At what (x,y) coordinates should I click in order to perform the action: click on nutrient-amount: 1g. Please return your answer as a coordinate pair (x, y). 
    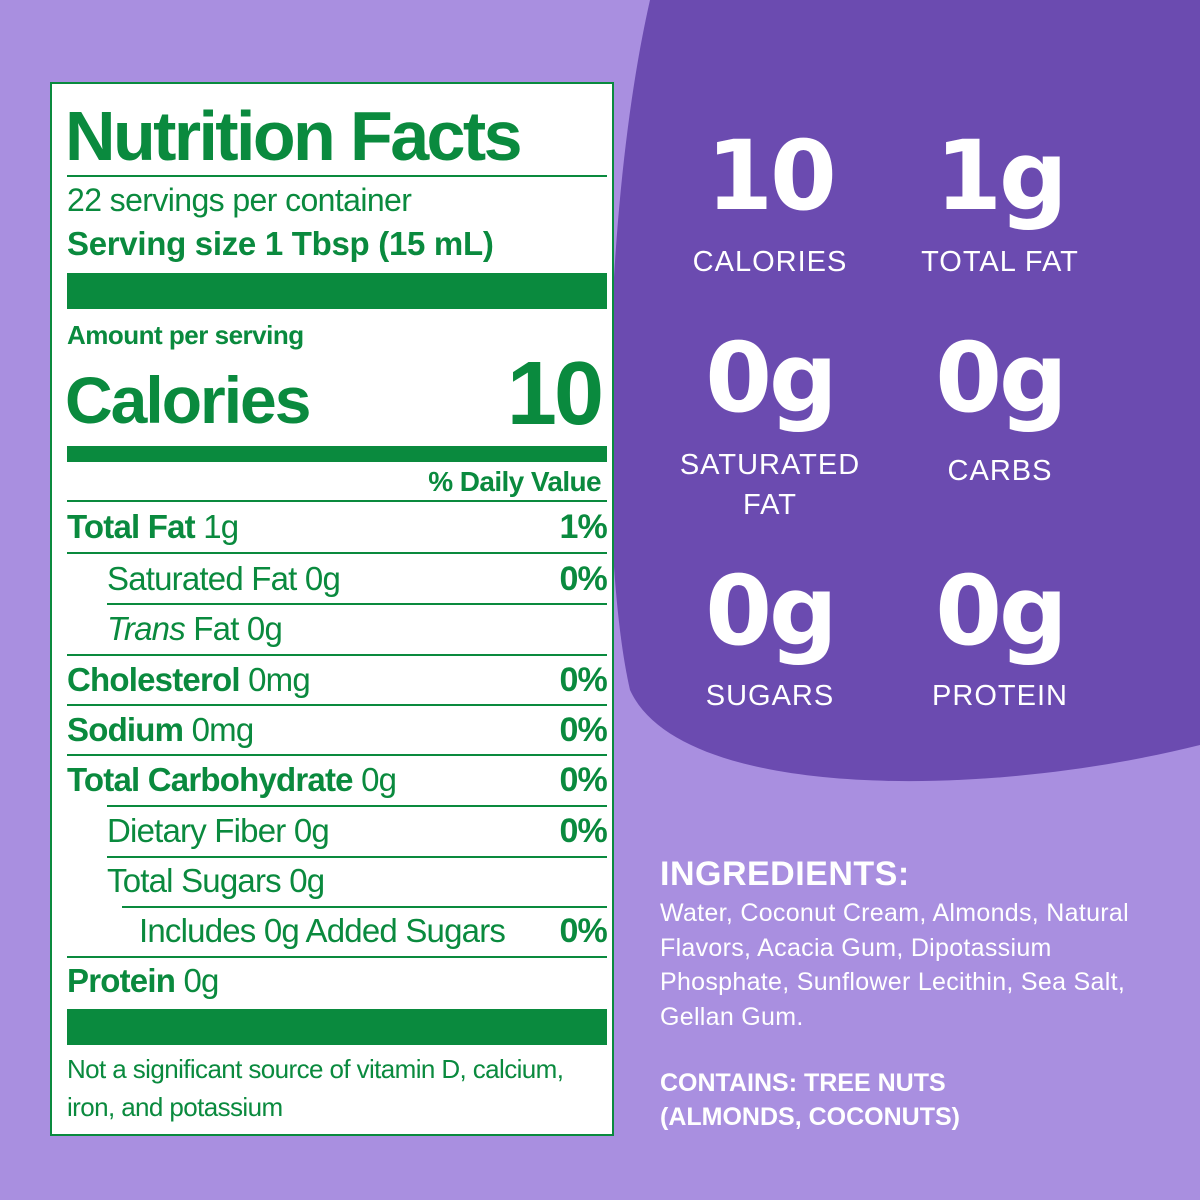
    Looking at the image, I should click on (221, 526).